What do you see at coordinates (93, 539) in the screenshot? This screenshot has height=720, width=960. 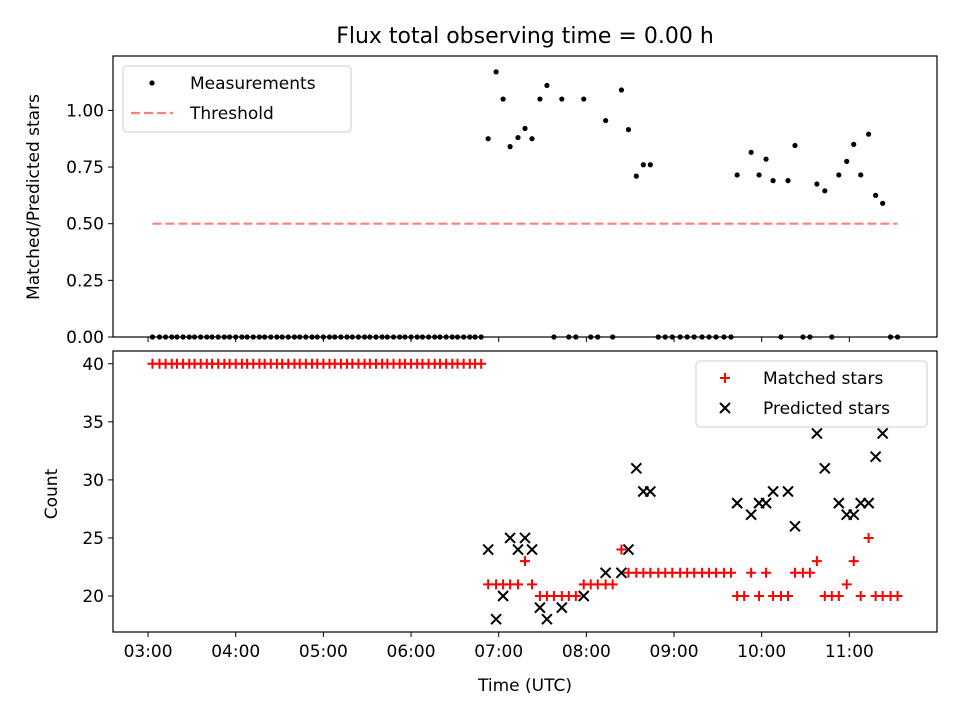 I see `y-tick-label: 25` at bounding box center [93, 539].